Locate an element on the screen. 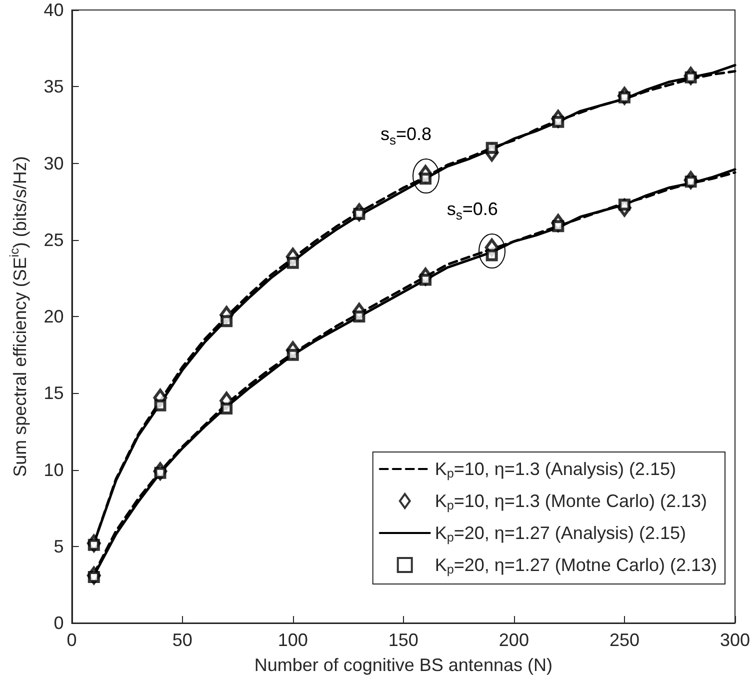 Image resolution: width=755 pixels, height=679 pixels. x-tick-label: 100 is located at coordinates (293, 640).